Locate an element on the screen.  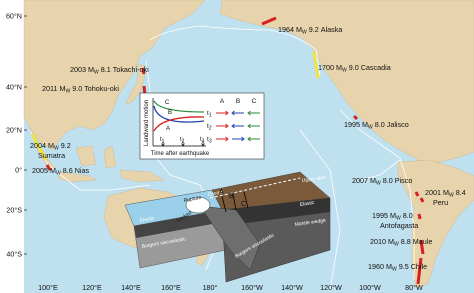
time-subscript: 2 is located at coordinates (210, 129).